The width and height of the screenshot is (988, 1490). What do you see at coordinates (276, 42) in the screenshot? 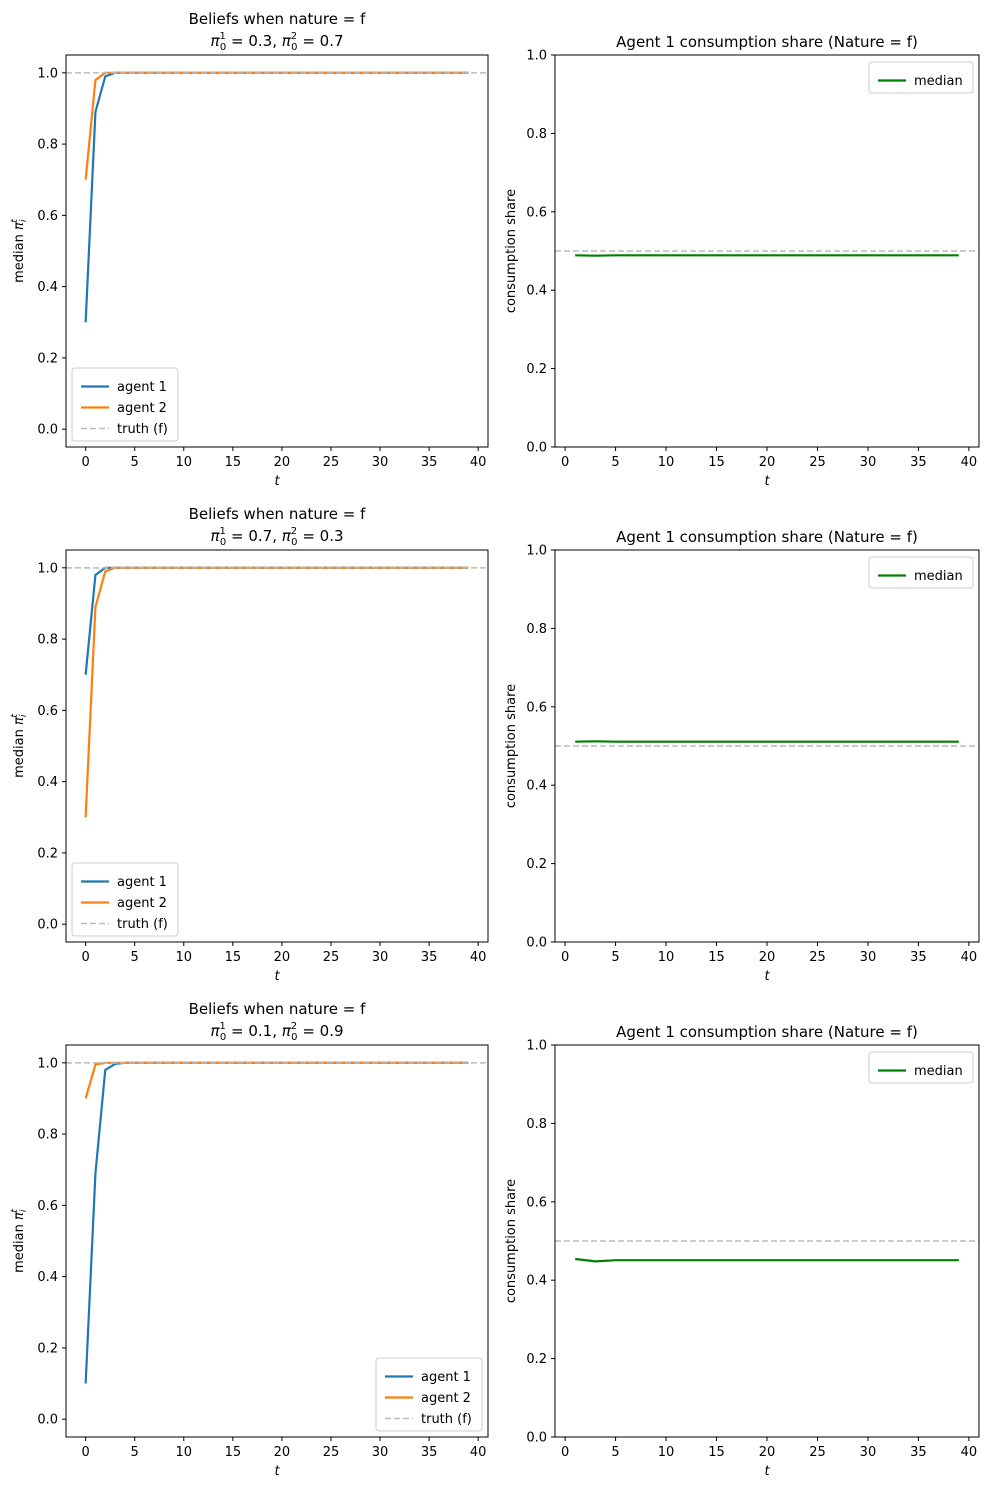
I see `chart-subtitle: π1 0 = 0.3, π2 0 = 0.7` at bounding box center [276, 42].